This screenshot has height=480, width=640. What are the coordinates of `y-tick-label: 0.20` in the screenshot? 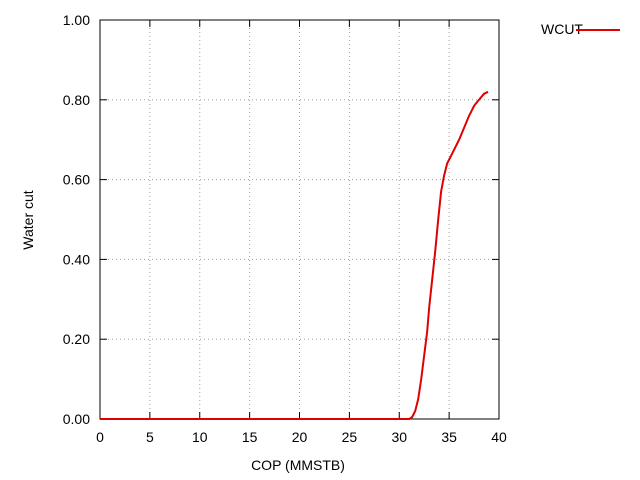 It's located at (76, 339).